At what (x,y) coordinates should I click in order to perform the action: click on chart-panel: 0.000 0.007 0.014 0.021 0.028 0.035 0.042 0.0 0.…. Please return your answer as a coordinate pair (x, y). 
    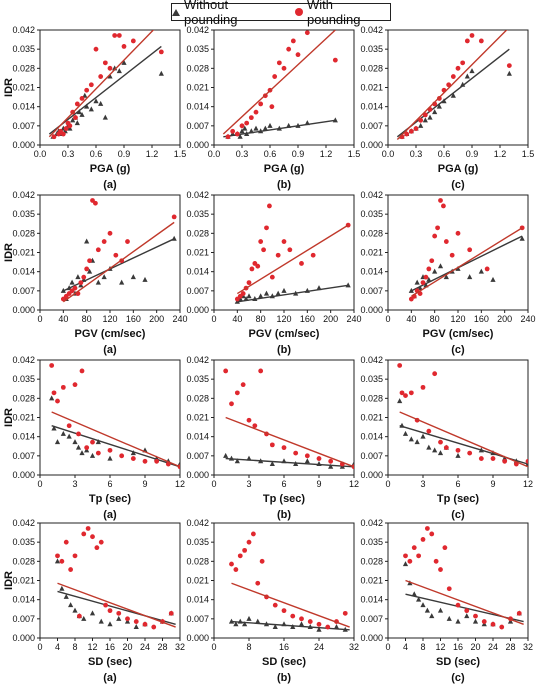
    Looking at the image, I should click on (94, 108).